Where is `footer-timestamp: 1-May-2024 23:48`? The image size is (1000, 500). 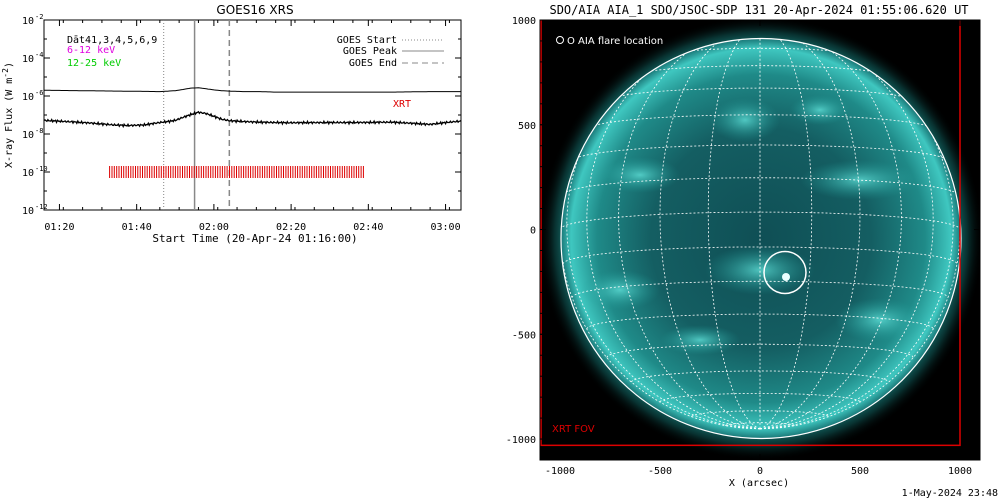 footer-timestamp: 1-May-2024 23:48 is located at coordinates (950, 493).